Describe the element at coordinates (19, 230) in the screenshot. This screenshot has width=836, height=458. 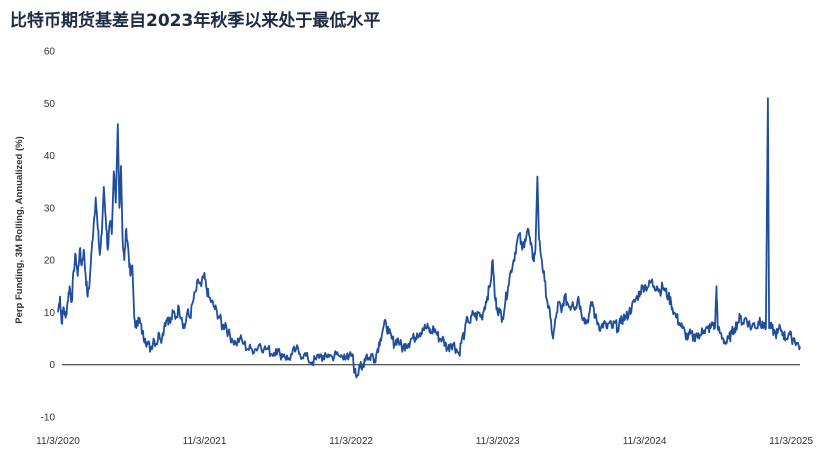
I see `y-axis-title: Perp Funding, 3M Rolling, Annualized (%)` at that location.